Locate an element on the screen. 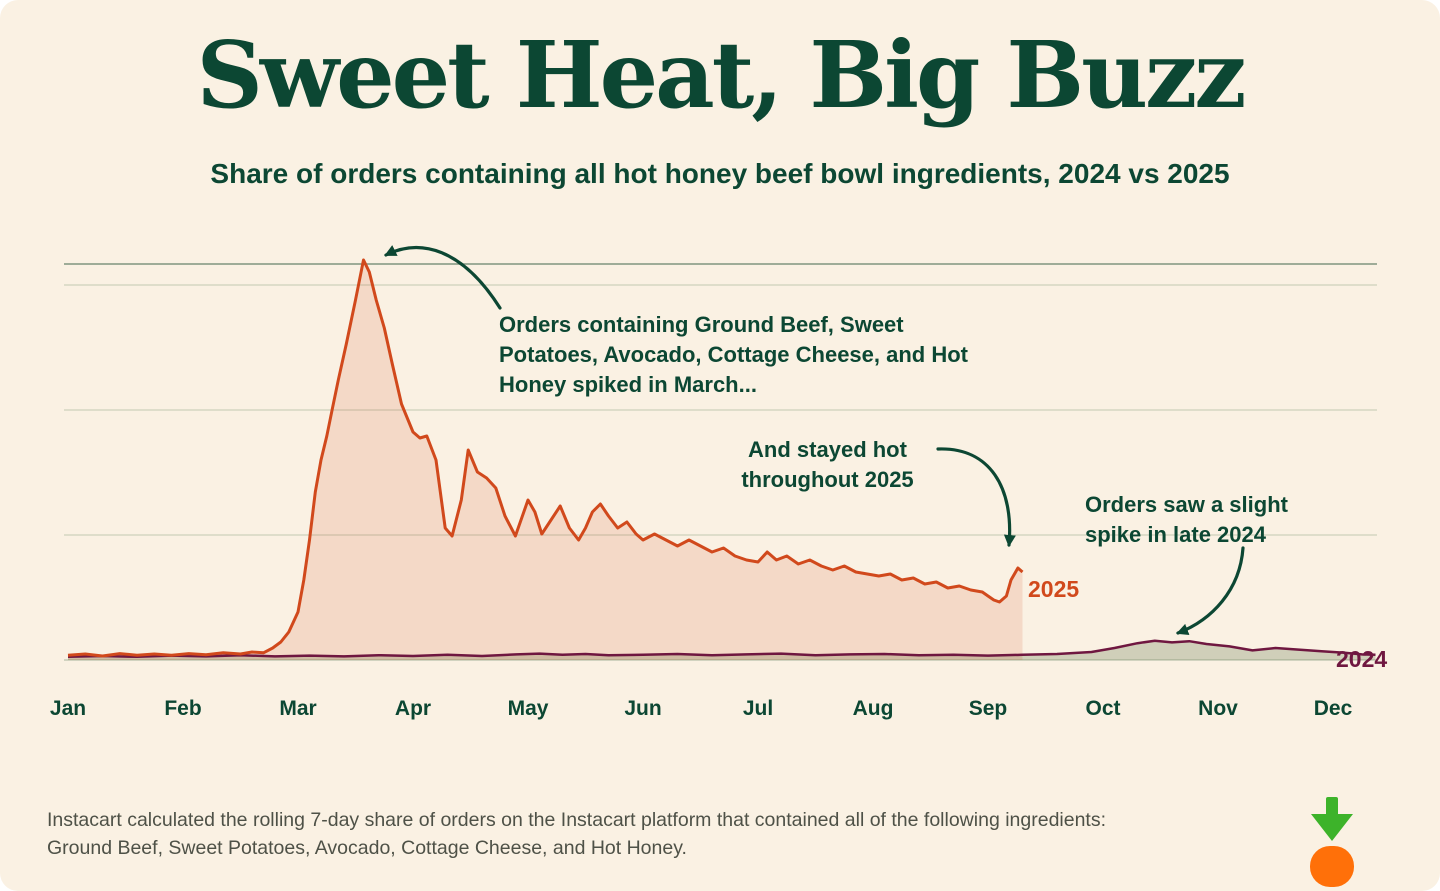  x-axis-label-oct: Oct is located at coordinates (1103, 708).